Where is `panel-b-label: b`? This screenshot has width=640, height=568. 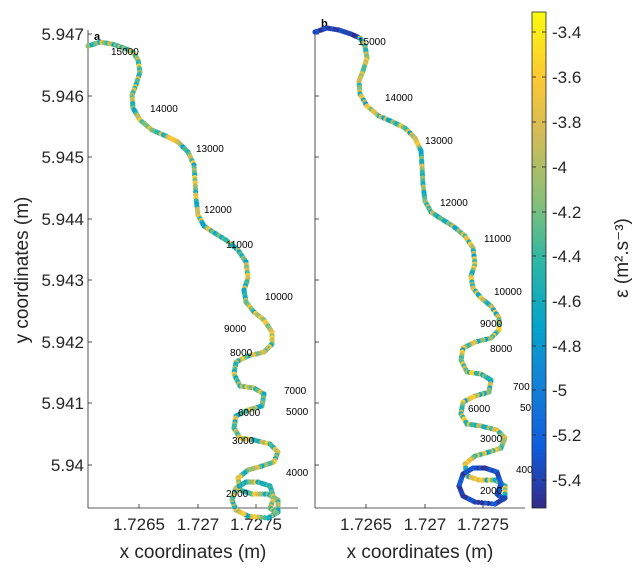
panel-b-label: b is located at coordinates (324, 24).